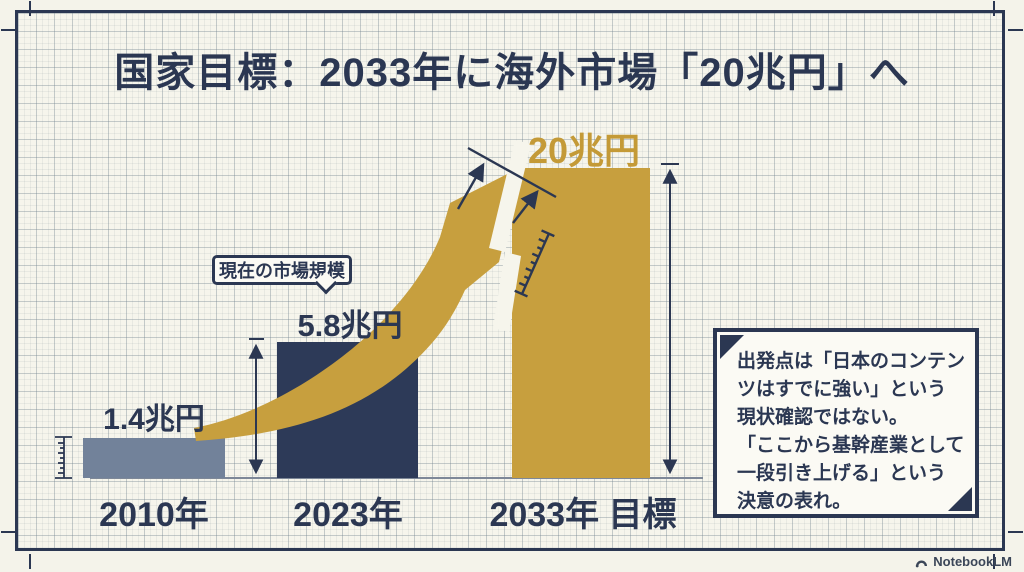  Describe the element at coordinates (583, 515) in the screenshot. I see `category-label-2033: 2033年 目標` at that location.